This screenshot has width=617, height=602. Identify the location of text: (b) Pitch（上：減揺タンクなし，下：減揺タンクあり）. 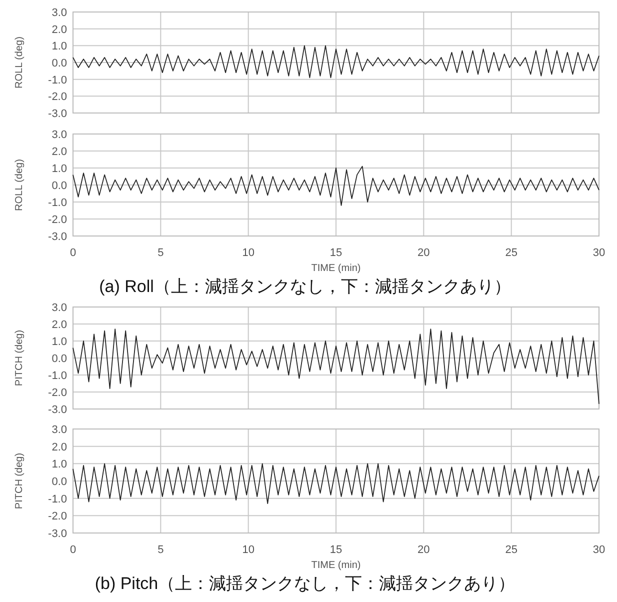
(305, 583).